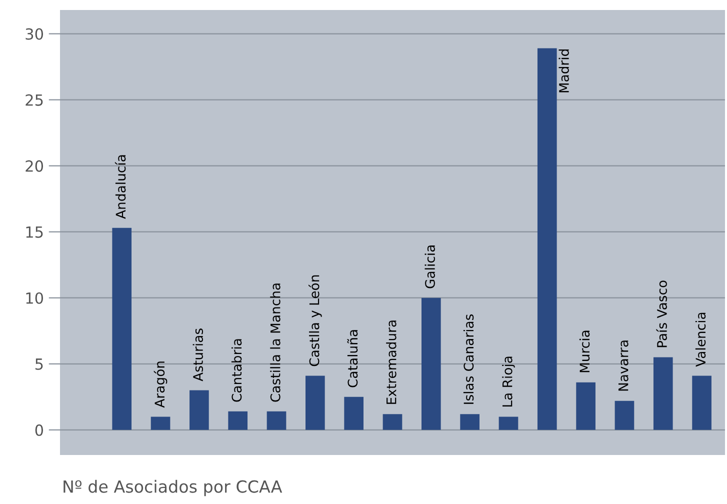  What do you see at coordinates (700, 339) in the screenshot?
I see `x-tick-label: Valencia` at bounding box center [700, 339].